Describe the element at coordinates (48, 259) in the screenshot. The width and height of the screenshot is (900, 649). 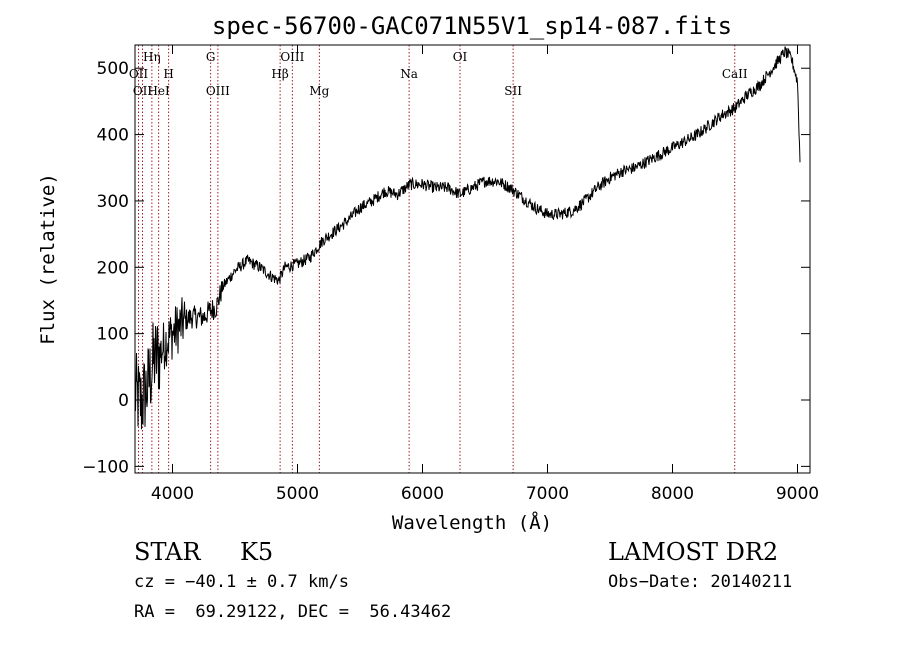
I see `y-axis-label: Flux (relative)` at that location.